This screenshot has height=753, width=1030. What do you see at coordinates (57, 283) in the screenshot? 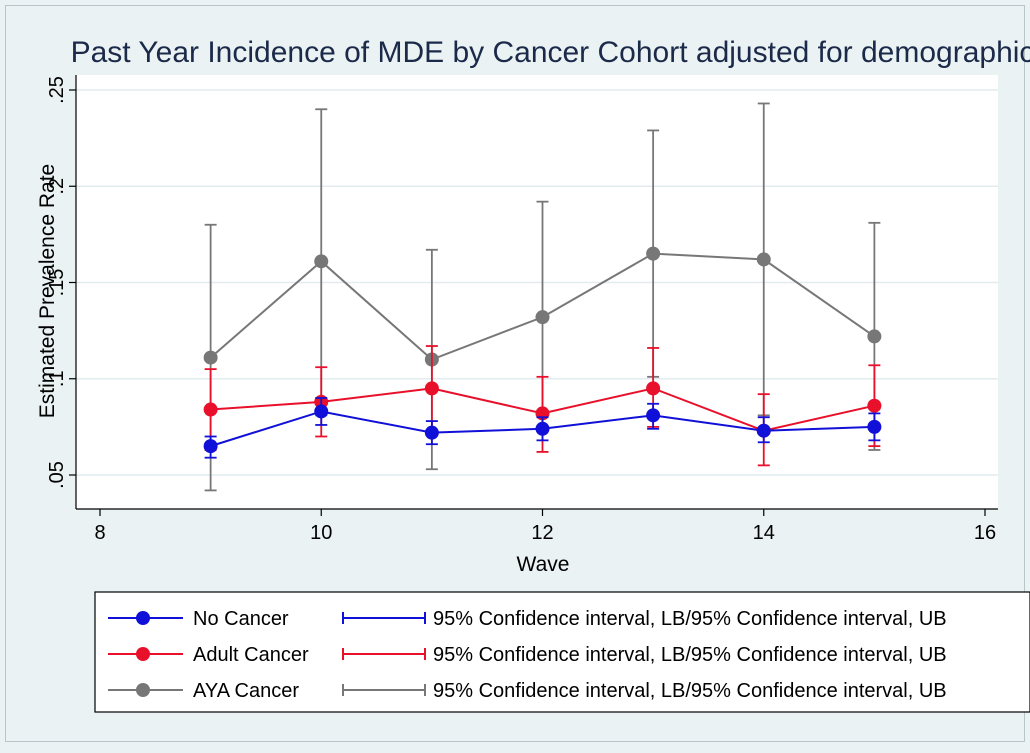
I see `y-tick-label: .15` at bounding box center [57, 283].